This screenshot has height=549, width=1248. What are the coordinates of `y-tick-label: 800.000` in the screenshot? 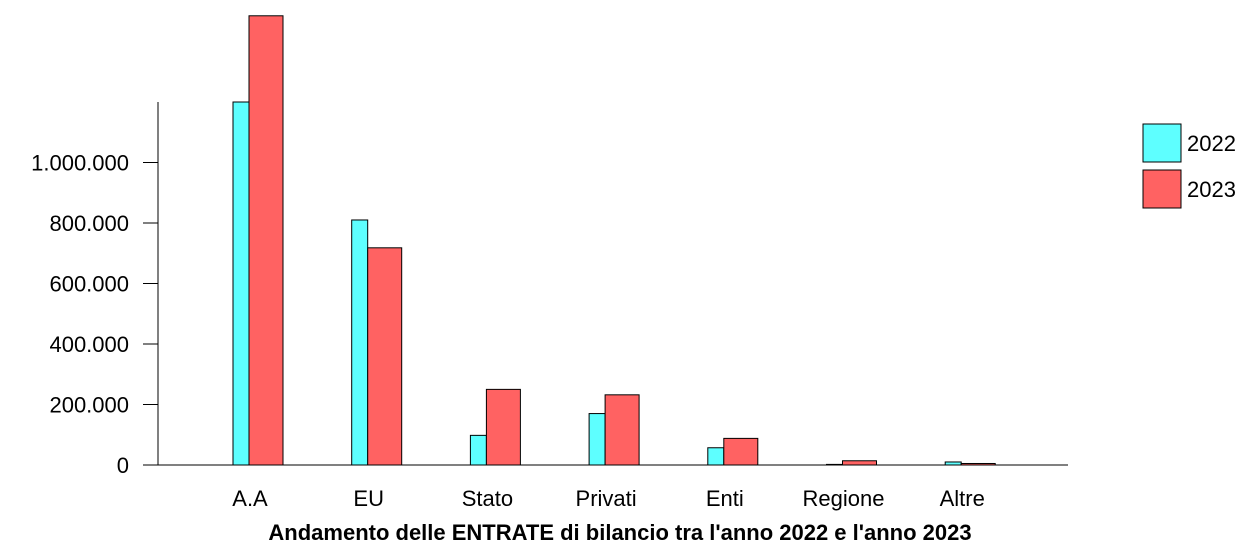 It's located at (89, 223).